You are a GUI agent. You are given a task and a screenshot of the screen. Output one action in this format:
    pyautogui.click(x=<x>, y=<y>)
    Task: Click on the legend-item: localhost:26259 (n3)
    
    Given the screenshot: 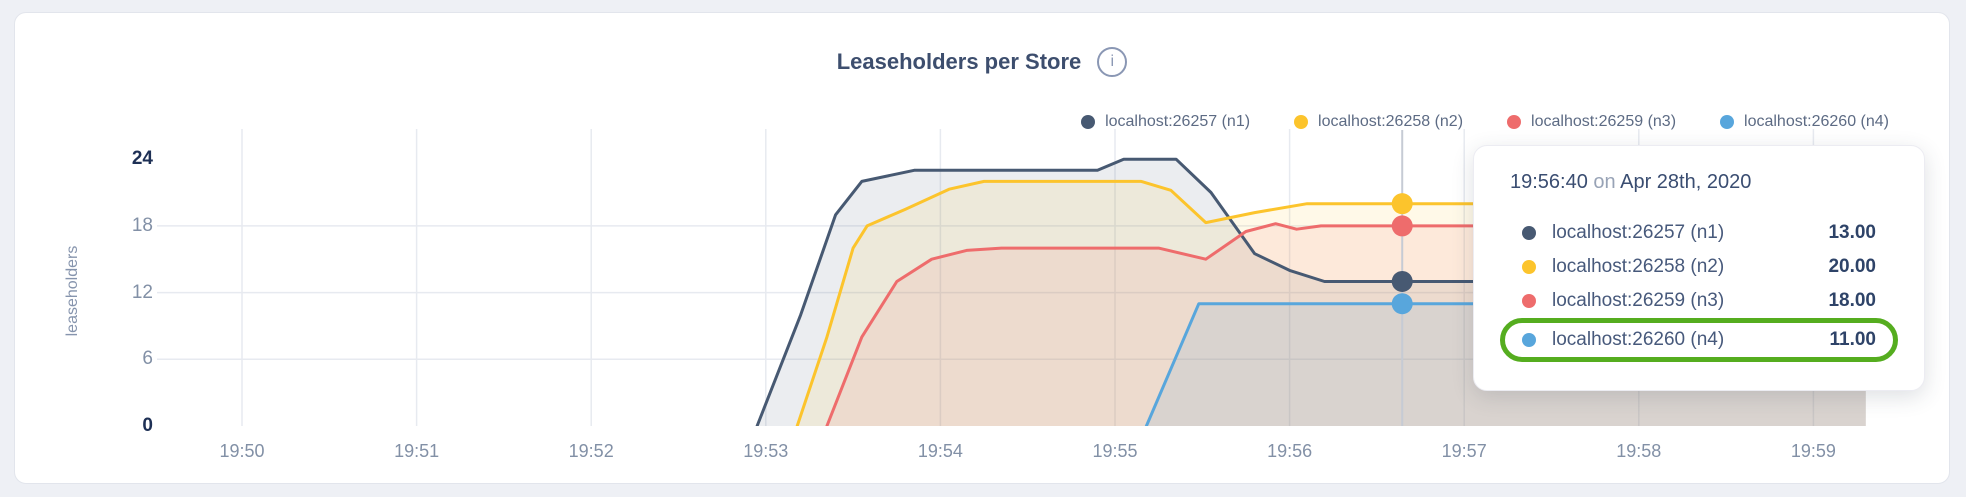 What is the action you would take?
    pyautogui.click(x=1591, y=122)
    